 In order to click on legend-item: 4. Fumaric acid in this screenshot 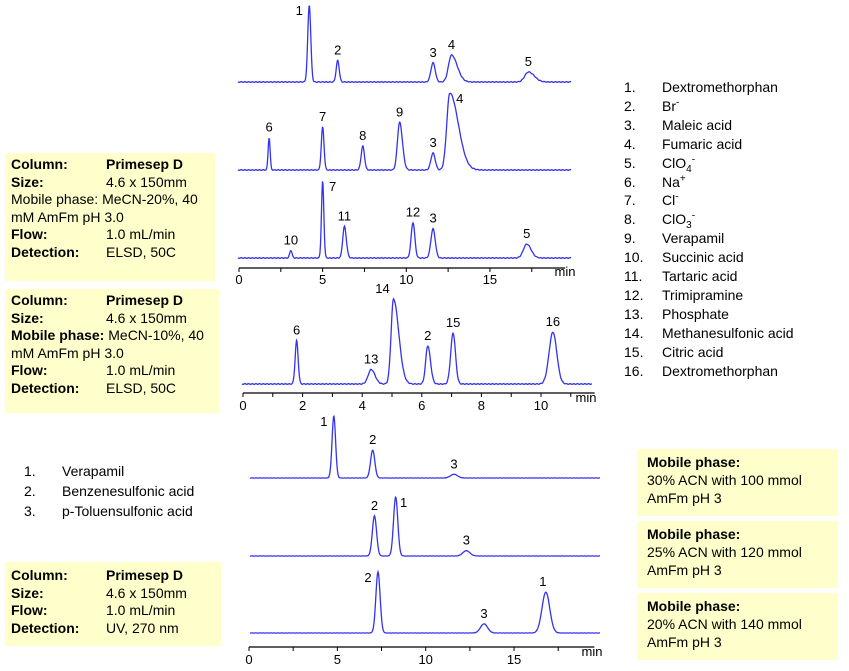, I will do `click(709, 144)`.